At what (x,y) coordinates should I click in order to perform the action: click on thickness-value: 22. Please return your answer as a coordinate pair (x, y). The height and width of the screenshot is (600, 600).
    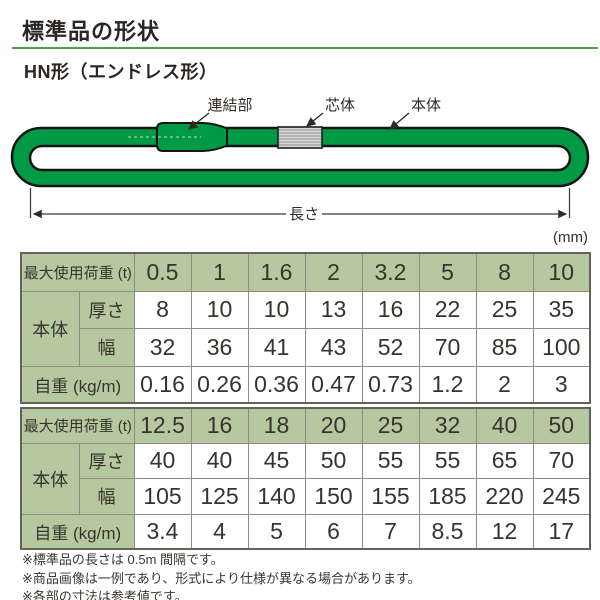
    Looking at the image, I should click on (447, 309).